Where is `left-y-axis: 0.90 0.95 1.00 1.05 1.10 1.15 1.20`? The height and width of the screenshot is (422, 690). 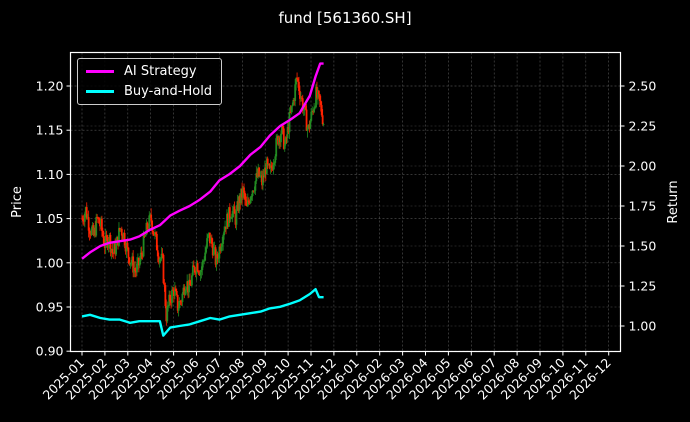 left-y-axis: 0.90 0.95 1.00 1.05 1.10 1.15 1.20 is located at coordinates (53, 219).